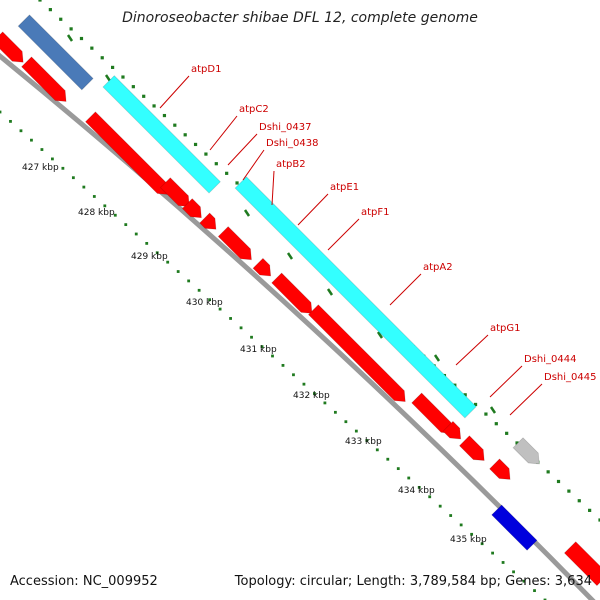 Image resolution: width=600 pixels, height=600 pixels. What do you see at coordinates (120, 581) in the screenshot?
I see `accession-value: NC_009952` at bounding box center [120, 581].